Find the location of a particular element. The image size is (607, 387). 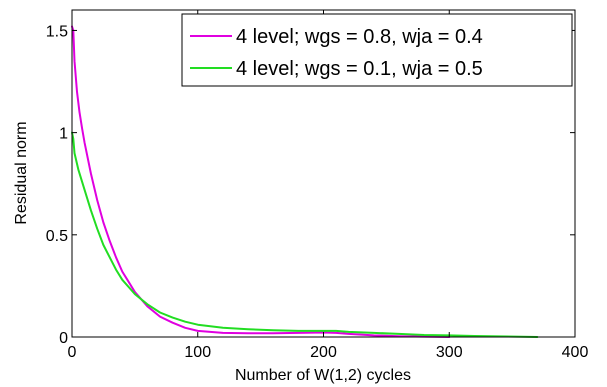

legend-label-1: 4 level; wgs = 0.8, wja = 0.4 is located at coordinates (359, 37).